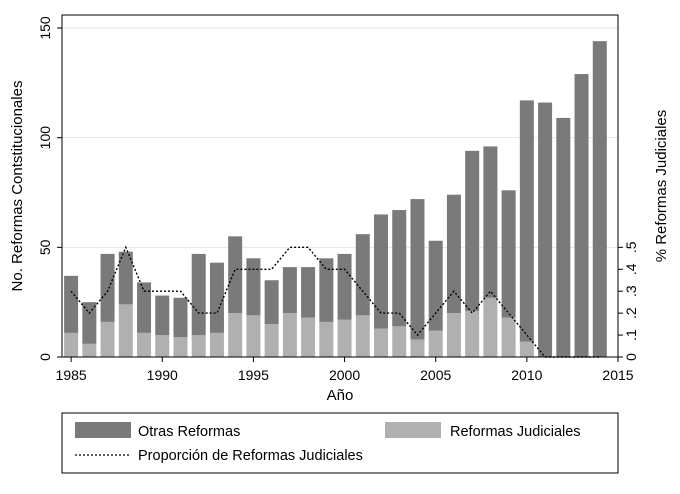 Image resolution: width=680 pixels, height=494 pixels. What do you see at coordinates (631, 357) in the screenshot?
I see `right-y-tick-label: 0` at bounding box center [631, 357].